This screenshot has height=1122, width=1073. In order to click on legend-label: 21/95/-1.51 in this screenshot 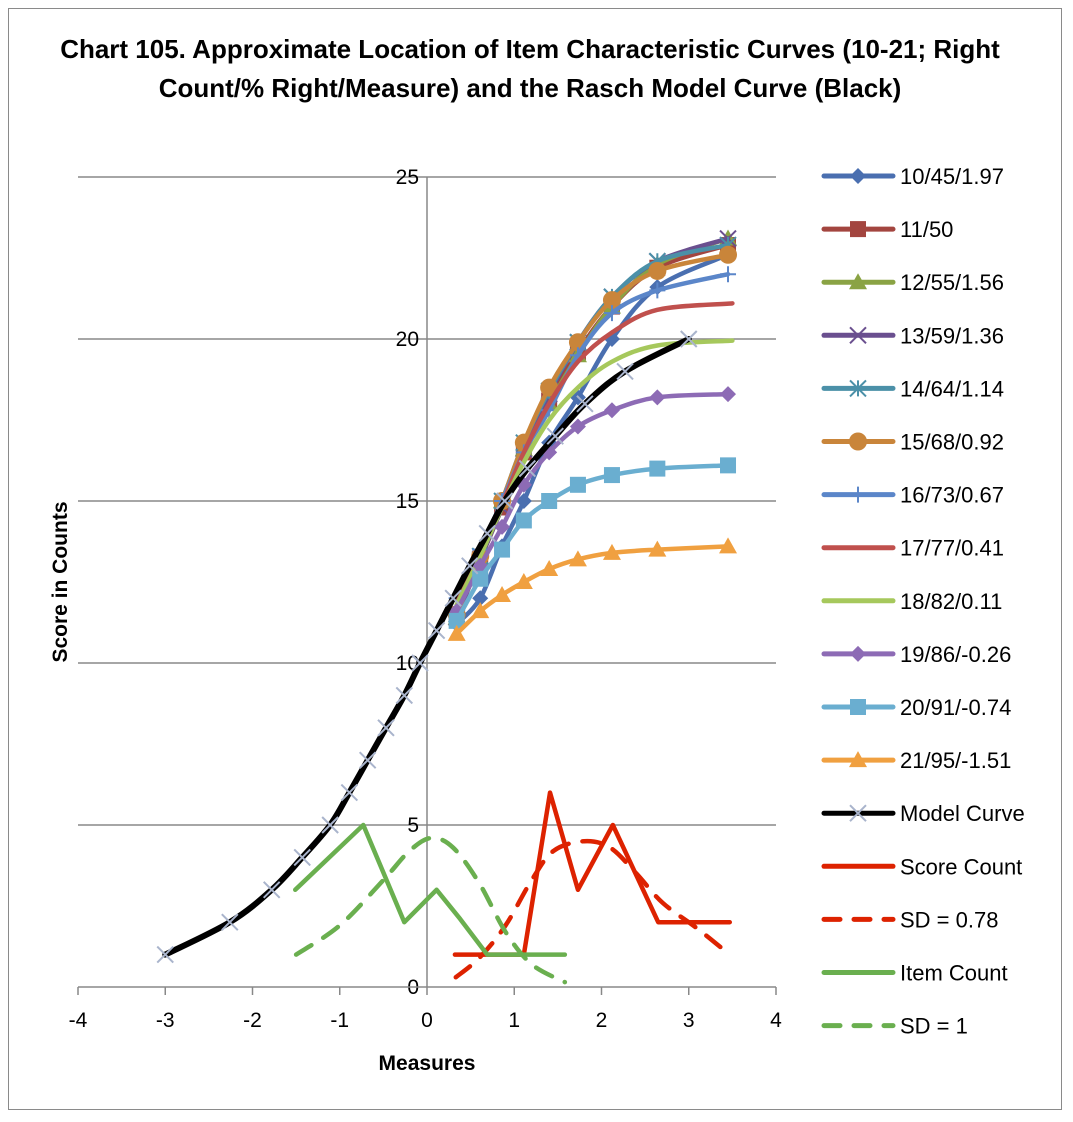, I will do `click(955, 760)`.